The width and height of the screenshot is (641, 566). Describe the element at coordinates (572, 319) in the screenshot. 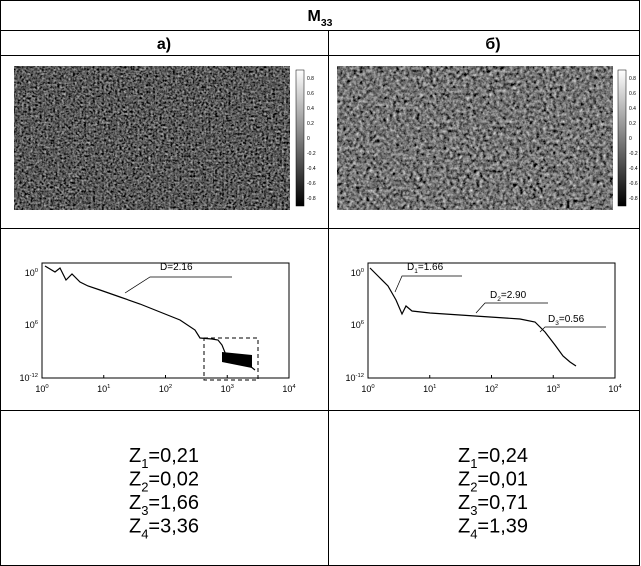

I see `slope-label-rest: =0.56` at that location.